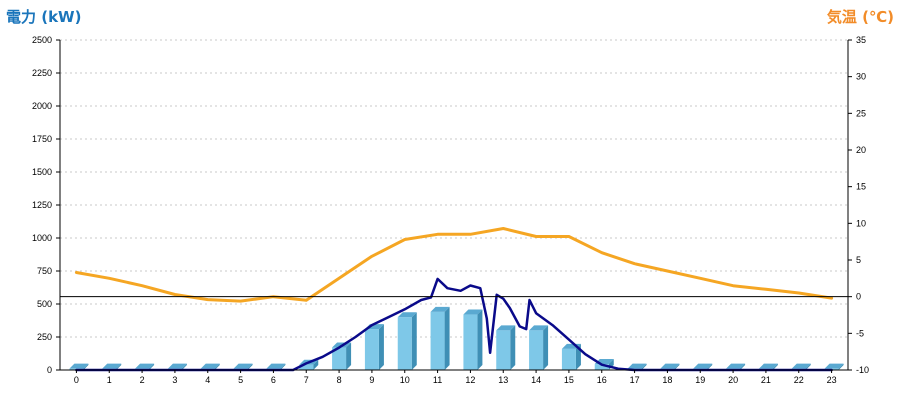  What do you see at coordinates (42, 172) in the screenshot?
I see `left-tick-label: 1500` at bounding box center [42, 172].